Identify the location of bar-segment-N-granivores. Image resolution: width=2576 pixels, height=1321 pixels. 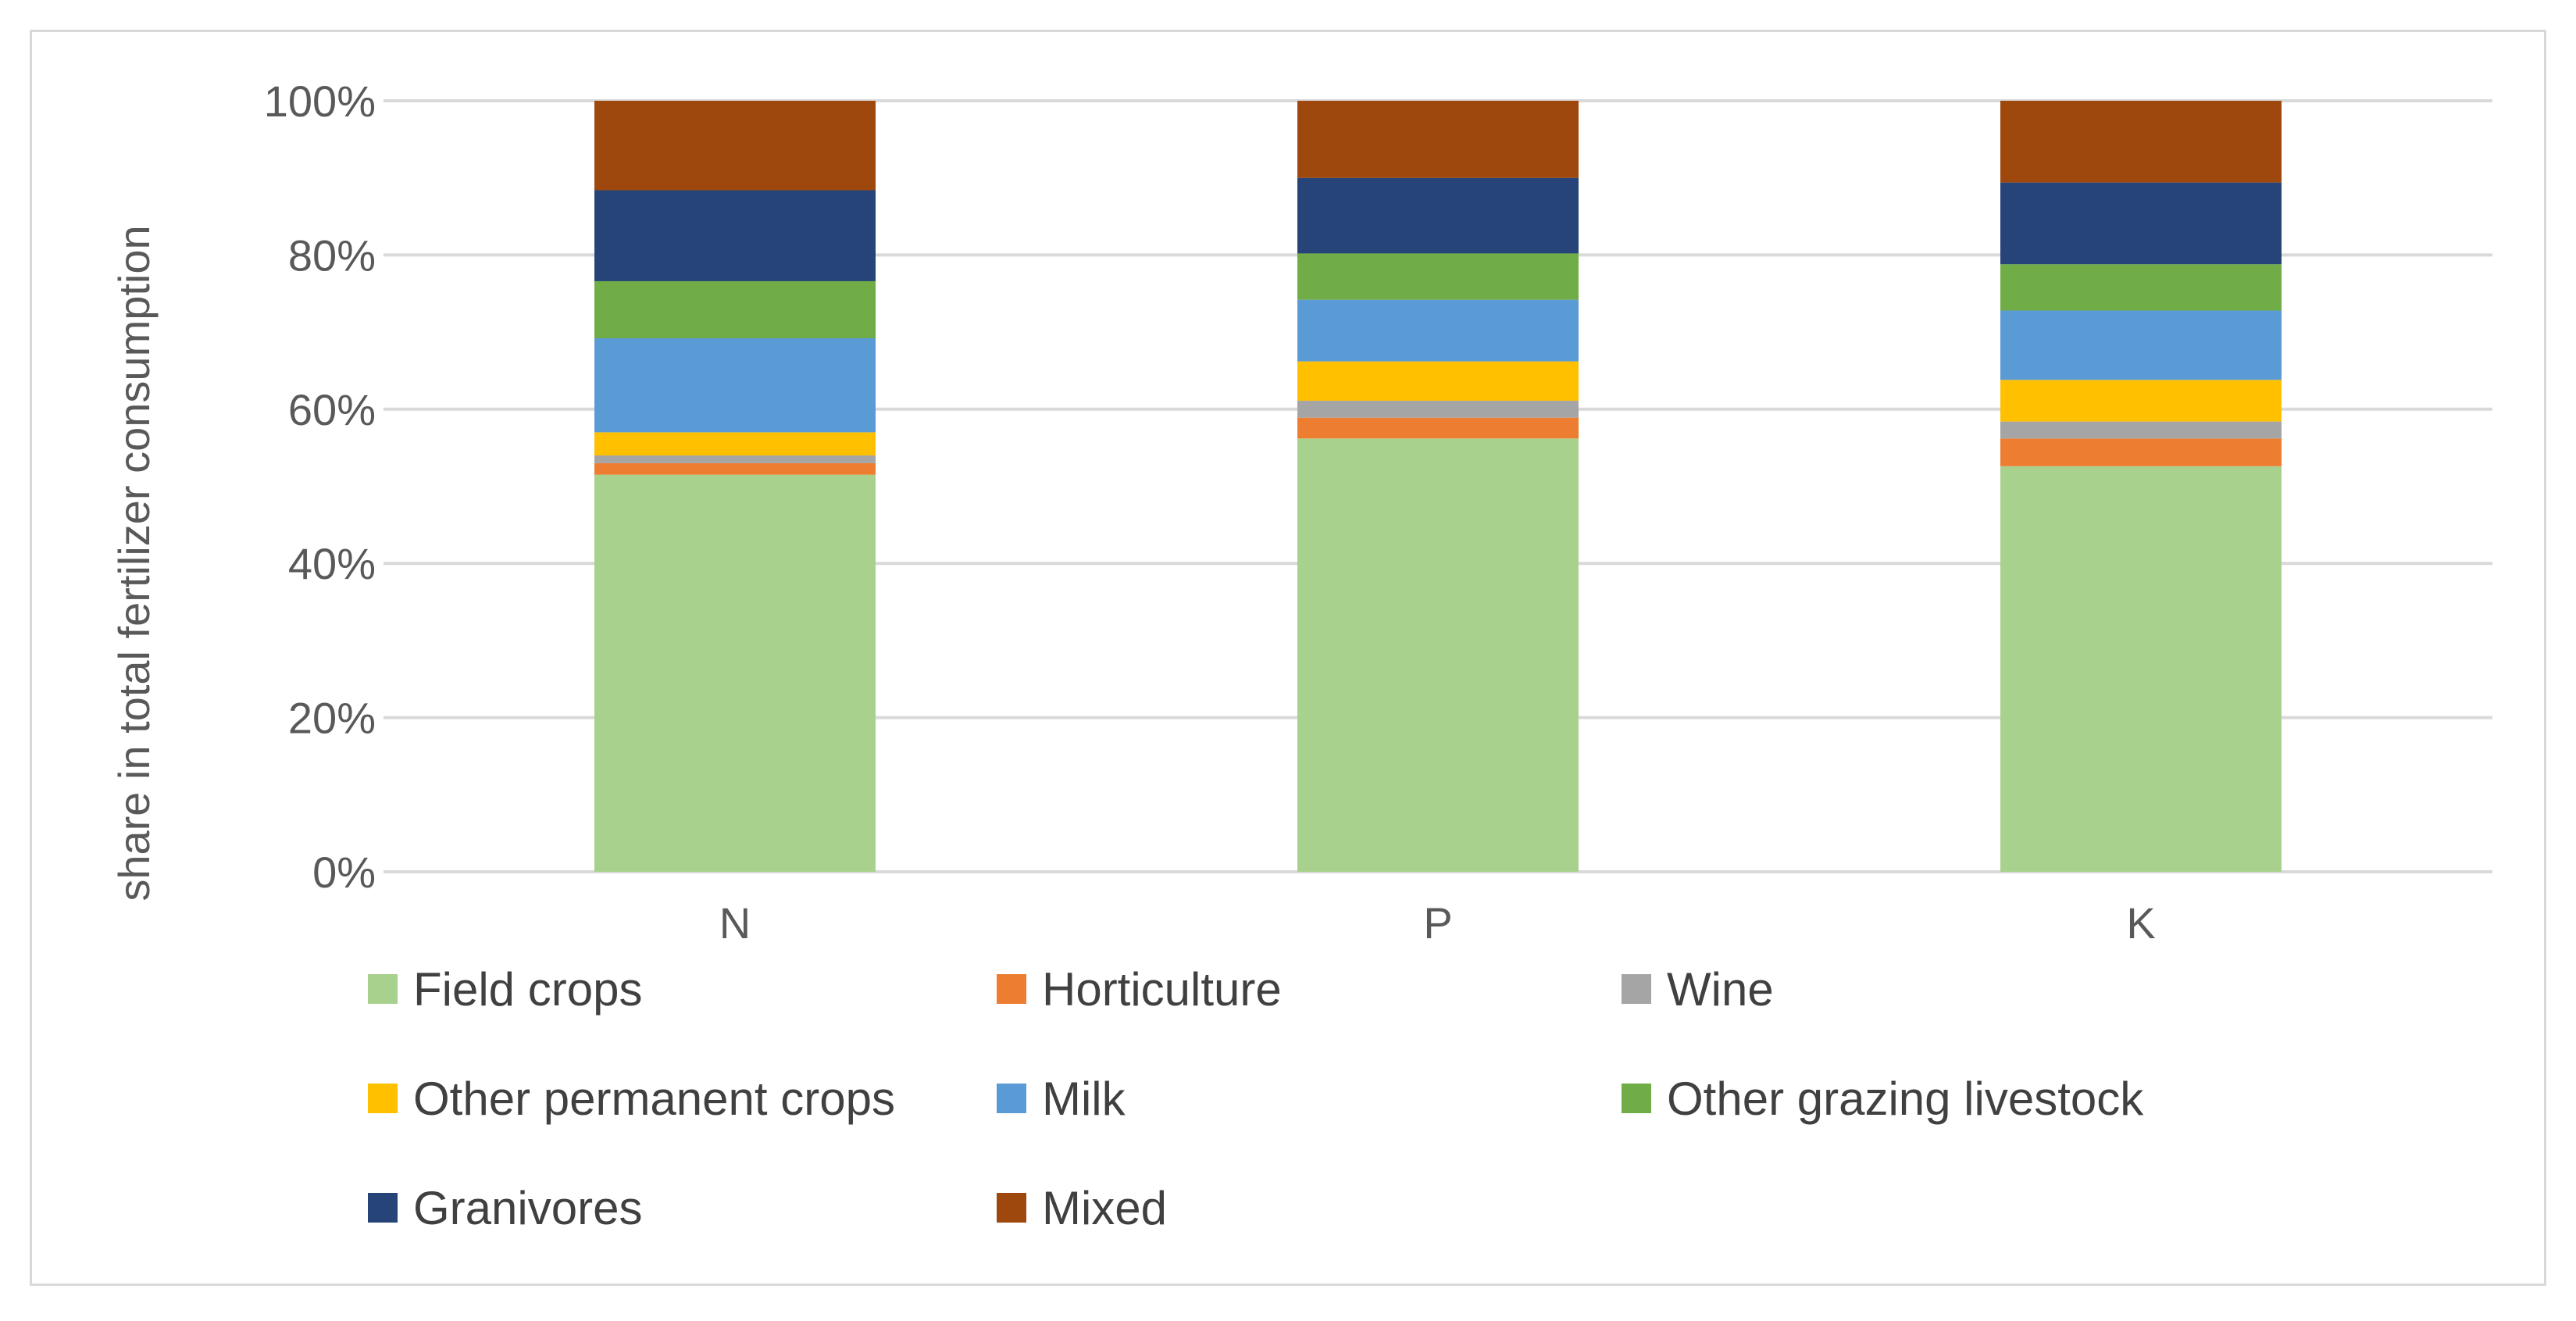
(735, 235).